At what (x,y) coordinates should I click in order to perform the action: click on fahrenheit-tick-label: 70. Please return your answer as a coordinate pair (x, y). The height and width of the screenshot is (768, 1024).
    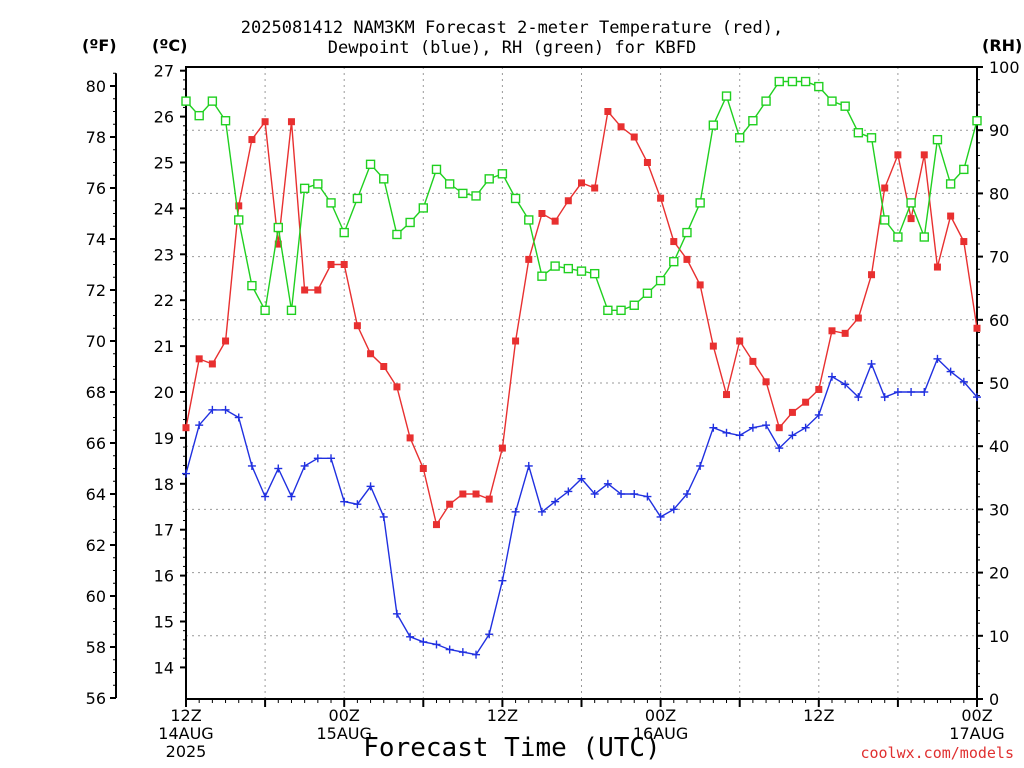
    Looking at the image, I should click on (96, 341).